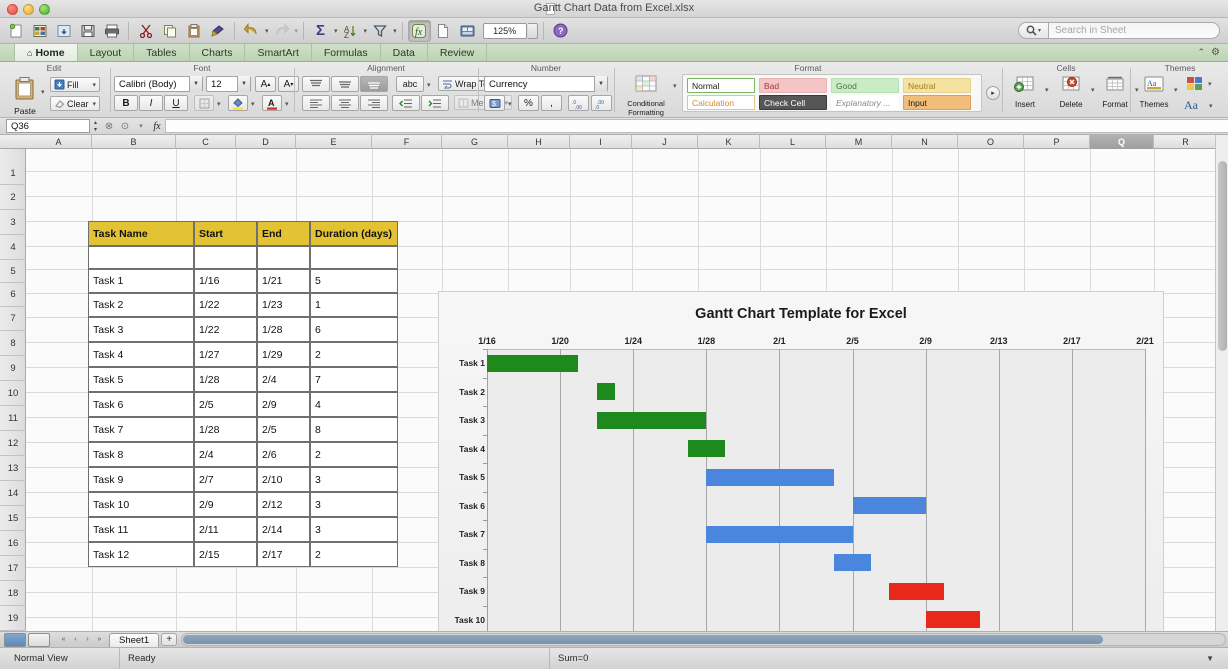 Image resolution: width=1228 pixels, height=669 pixels. I want to click on tab-formulas: Formulas, so click(346, 52).